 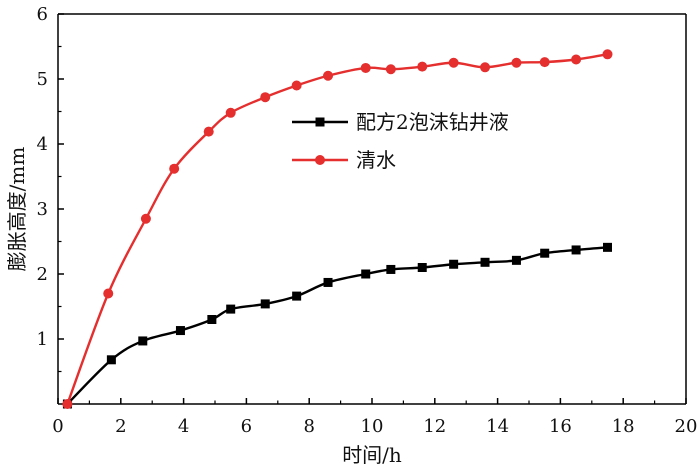 What do you see at coordinates (42, 79) in the screenshot?
I see `y-tick-label: 5` at bounding box center [42, 79].